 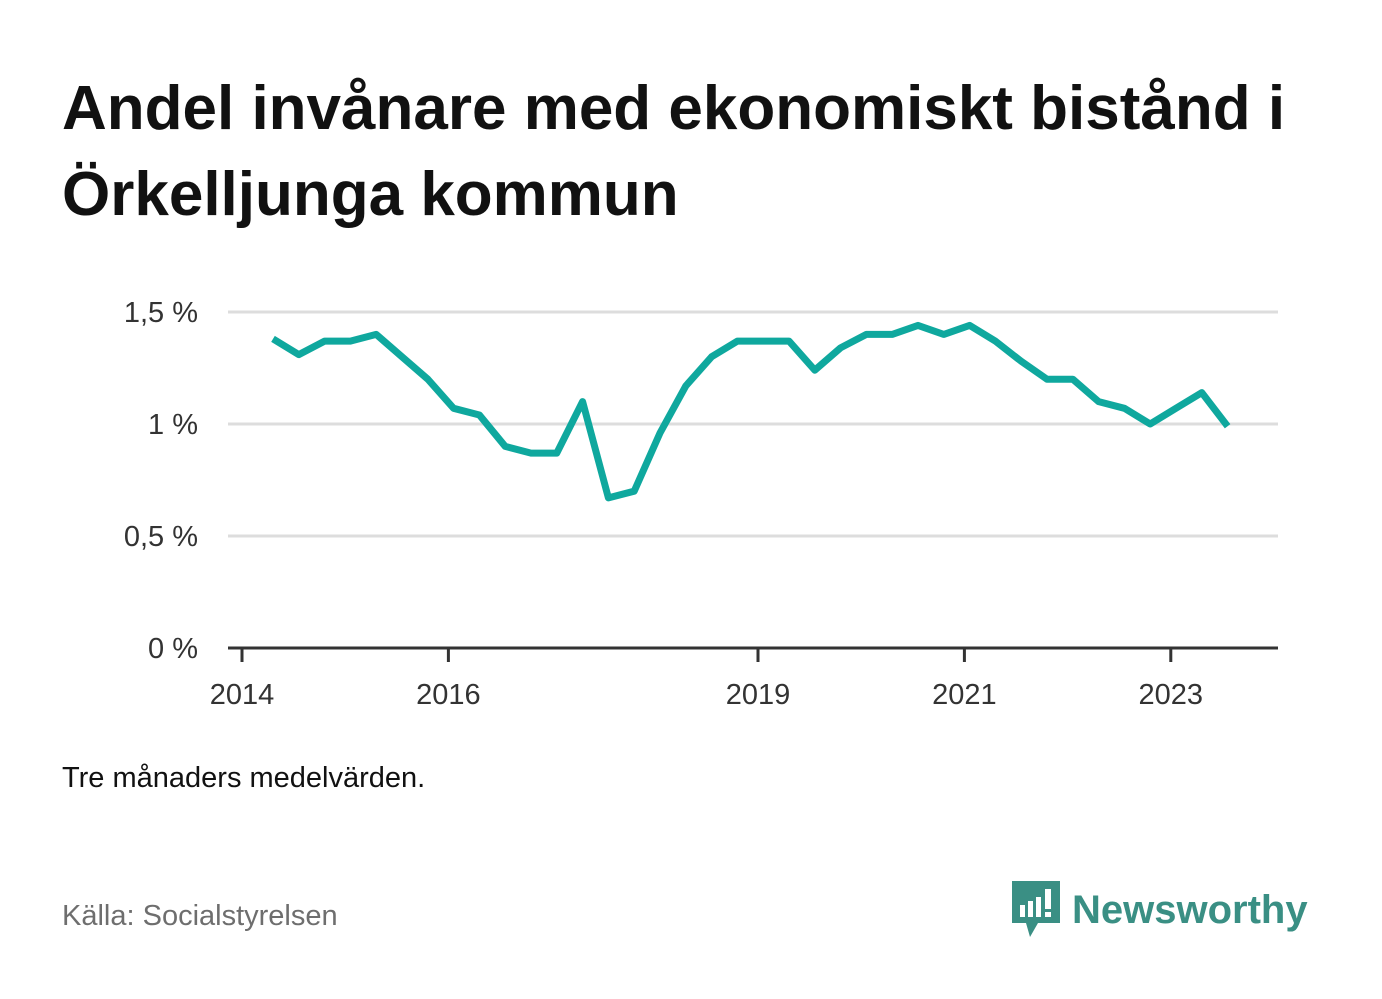 I want to click on x-tick-label: 2021, so click(x=964, y=695).